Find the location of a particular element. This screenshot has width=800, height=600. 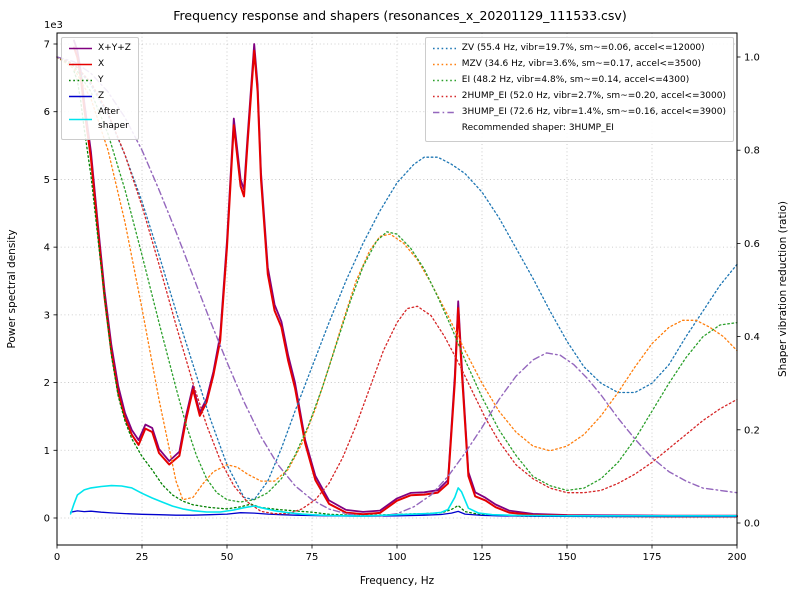

legend-item: After shaper is located at coordinates (99, 120).